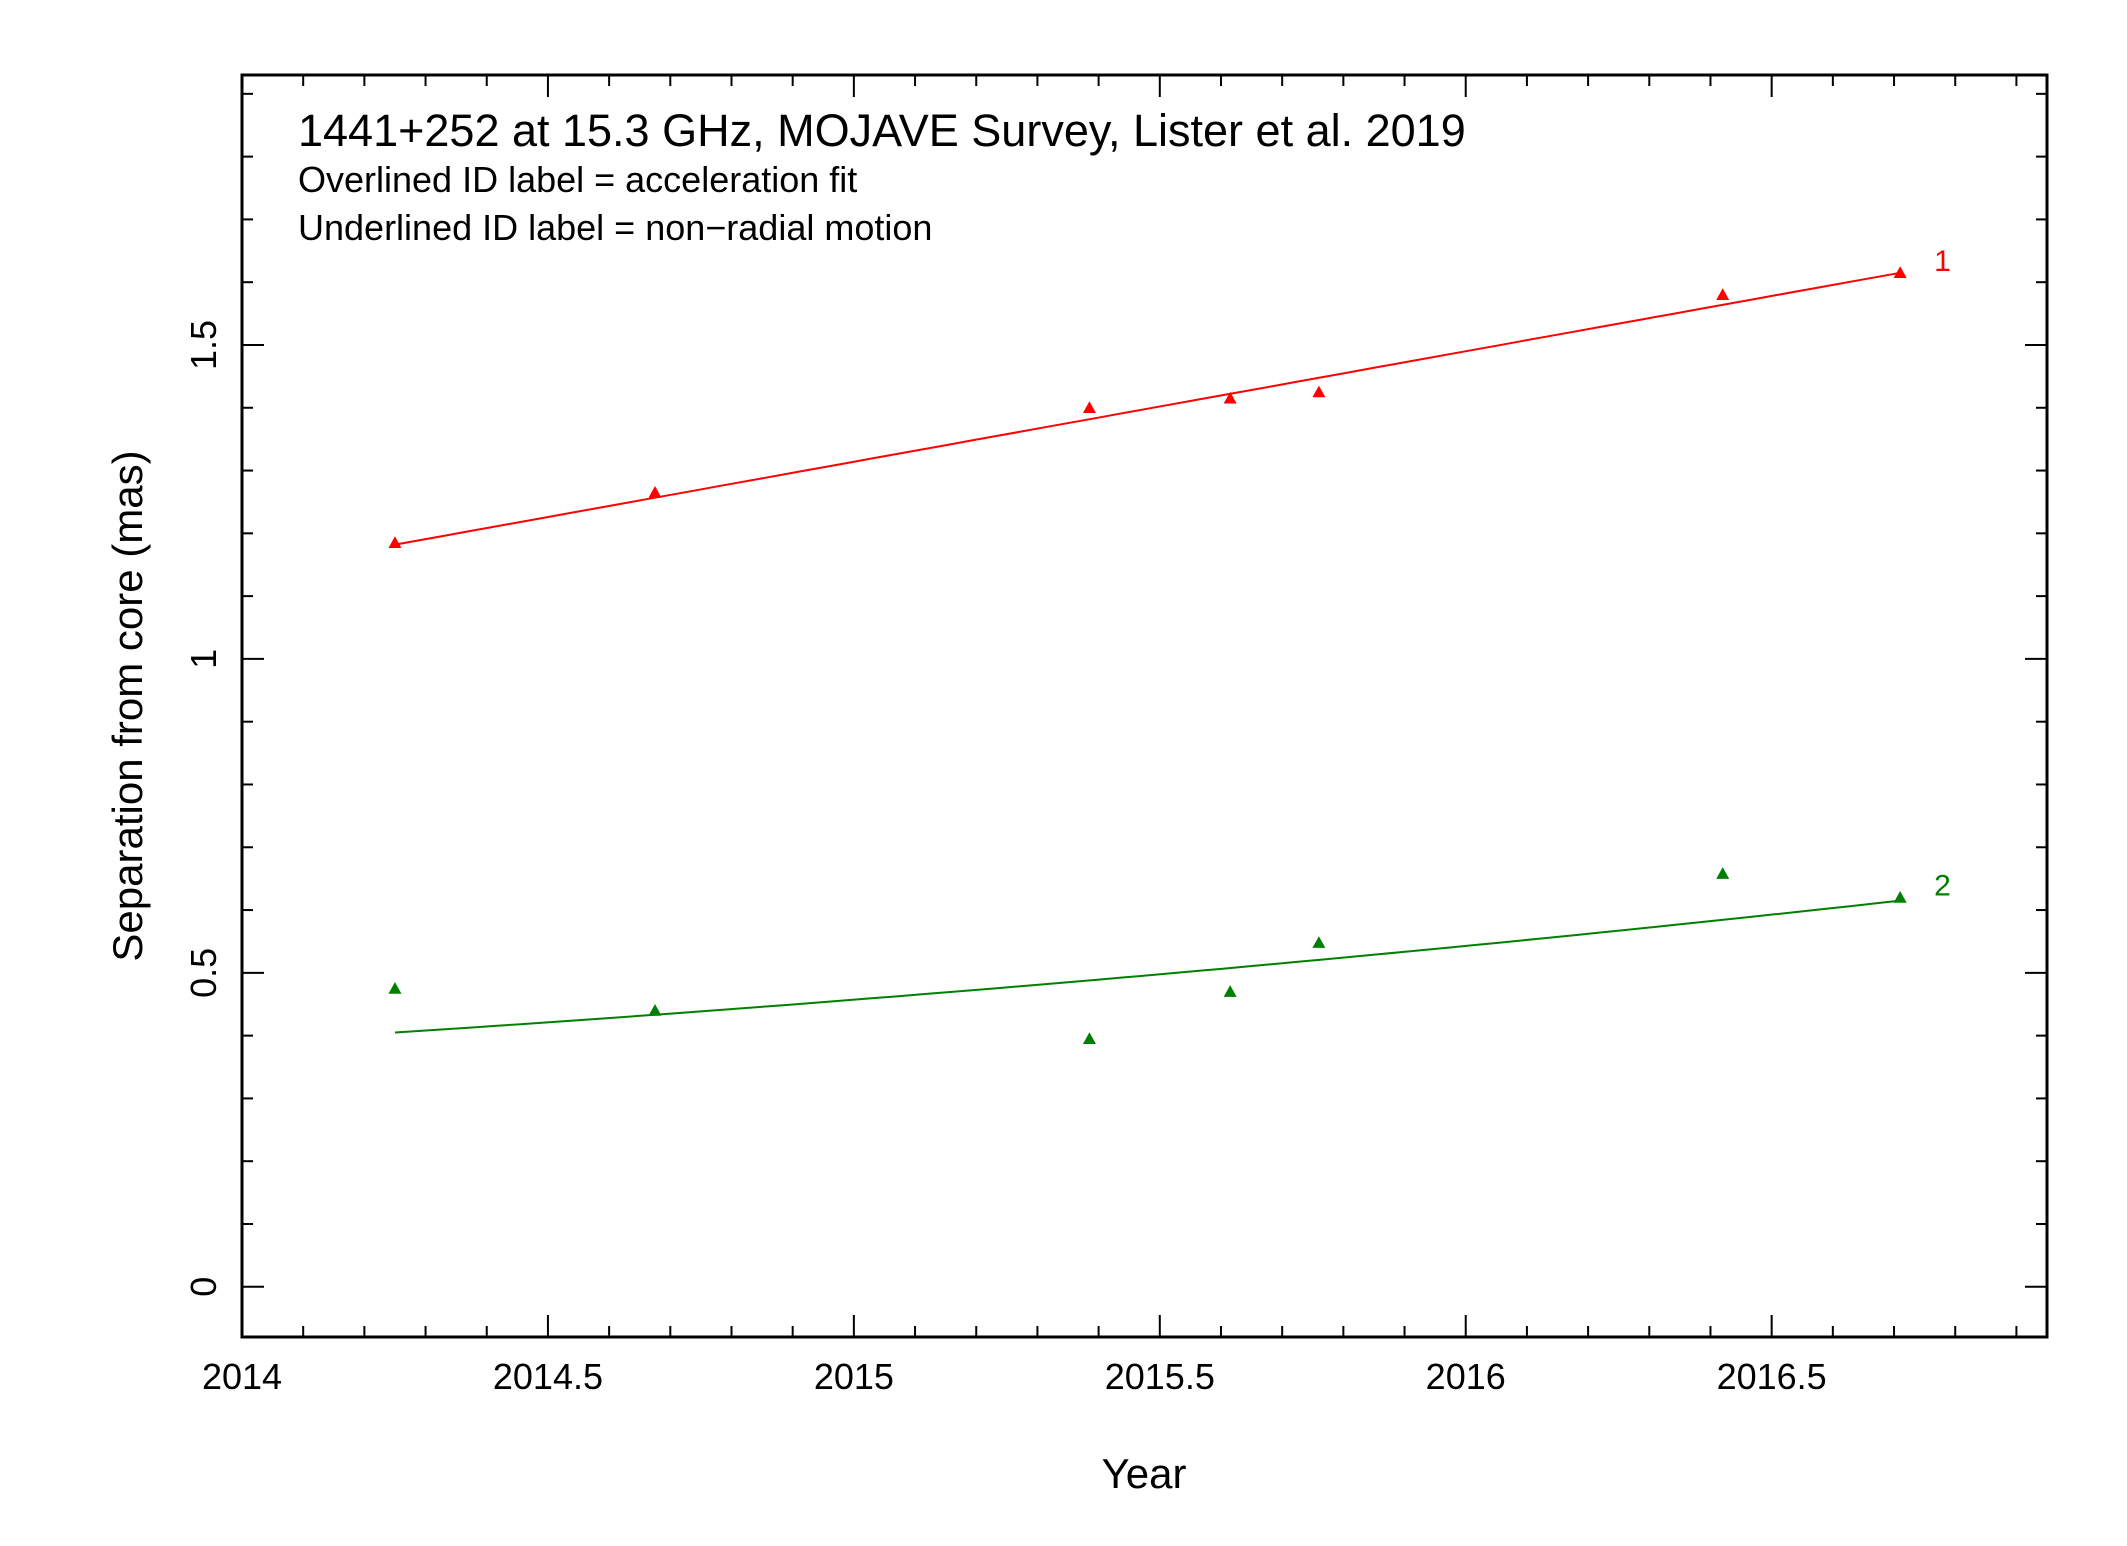 The height and width of the screenshot is (1546, 2127). What do you see at coordinates (203, 345) in the screenshot?
I see `y-tick-label: 1.5` at bounding box center [203, 345].